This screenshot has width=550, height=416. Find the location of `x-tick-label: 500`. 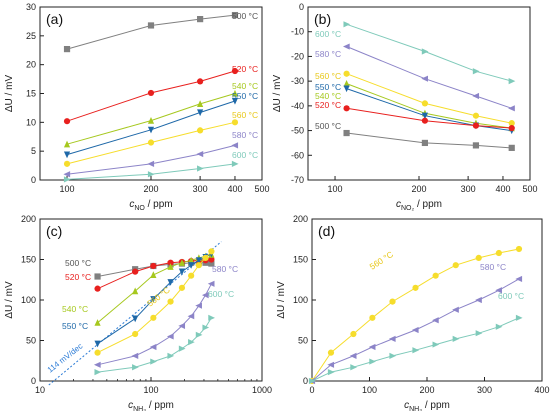

x-tick-label: 500 is located at coordinates (529, 189).